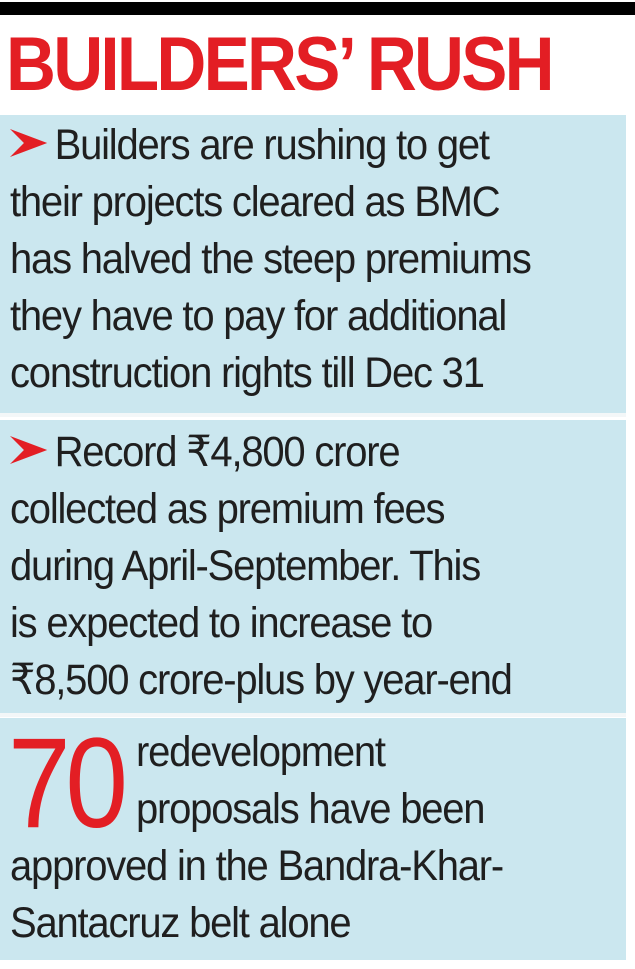 Image resolution: width=635 pixels, height=969 pixels. I want to click on point-1-line-2: their projects cleared as BMC, so click(255, 202).